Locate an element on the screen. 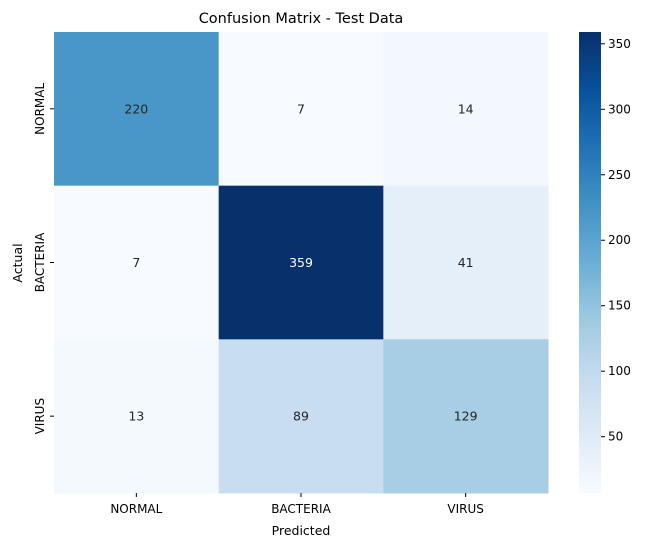  colorbar-tick-label: 300 is located at coordinates (619, 109).